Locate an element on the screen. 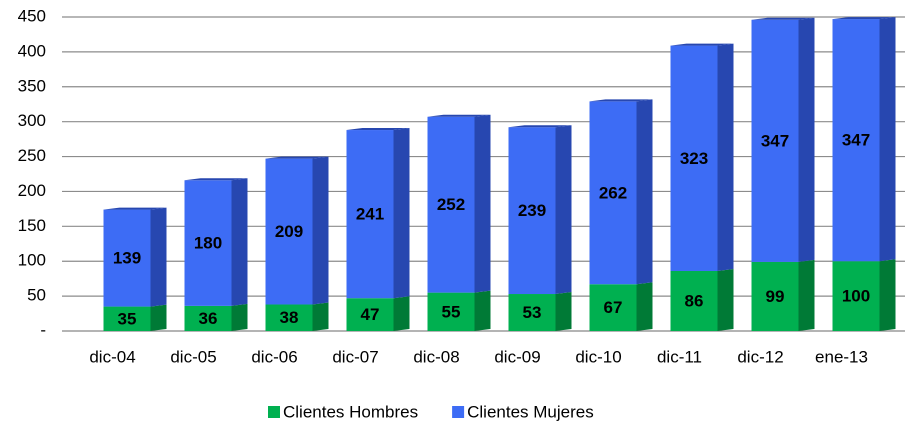 This screenshot has width=912, height=431. y-tick-label: 250 is located at coordinates (32, 155).